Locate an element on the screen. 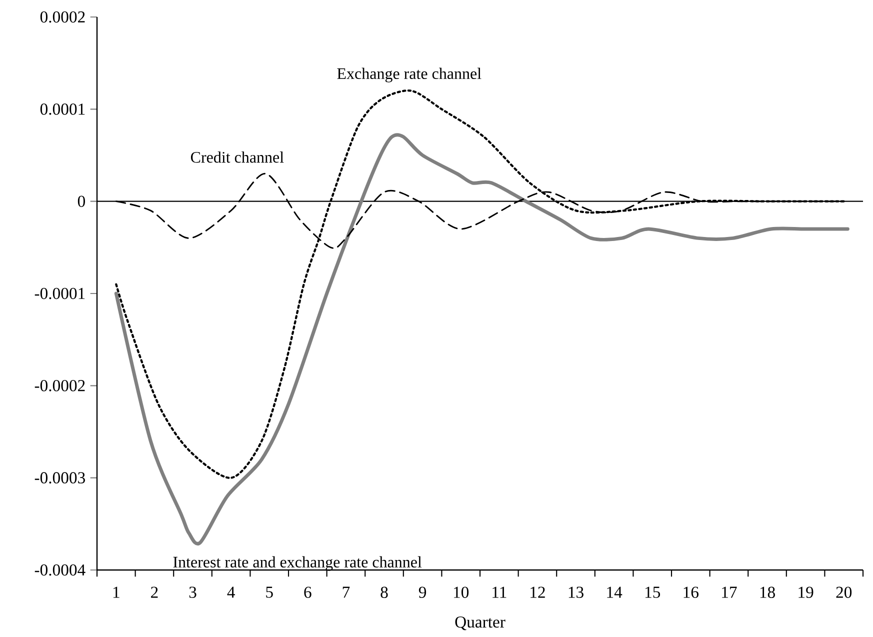 The image size is (873, 637). x-tick-label: 10 is located at coordinates (461, 592).